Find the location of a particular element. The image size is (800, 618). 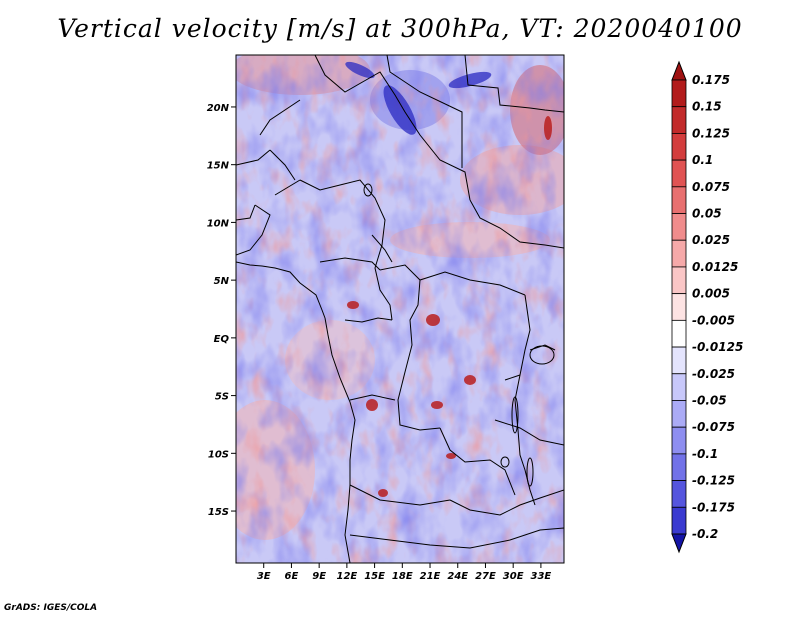

colorbar-label: -0.175 is located at coordinates (713, 507).